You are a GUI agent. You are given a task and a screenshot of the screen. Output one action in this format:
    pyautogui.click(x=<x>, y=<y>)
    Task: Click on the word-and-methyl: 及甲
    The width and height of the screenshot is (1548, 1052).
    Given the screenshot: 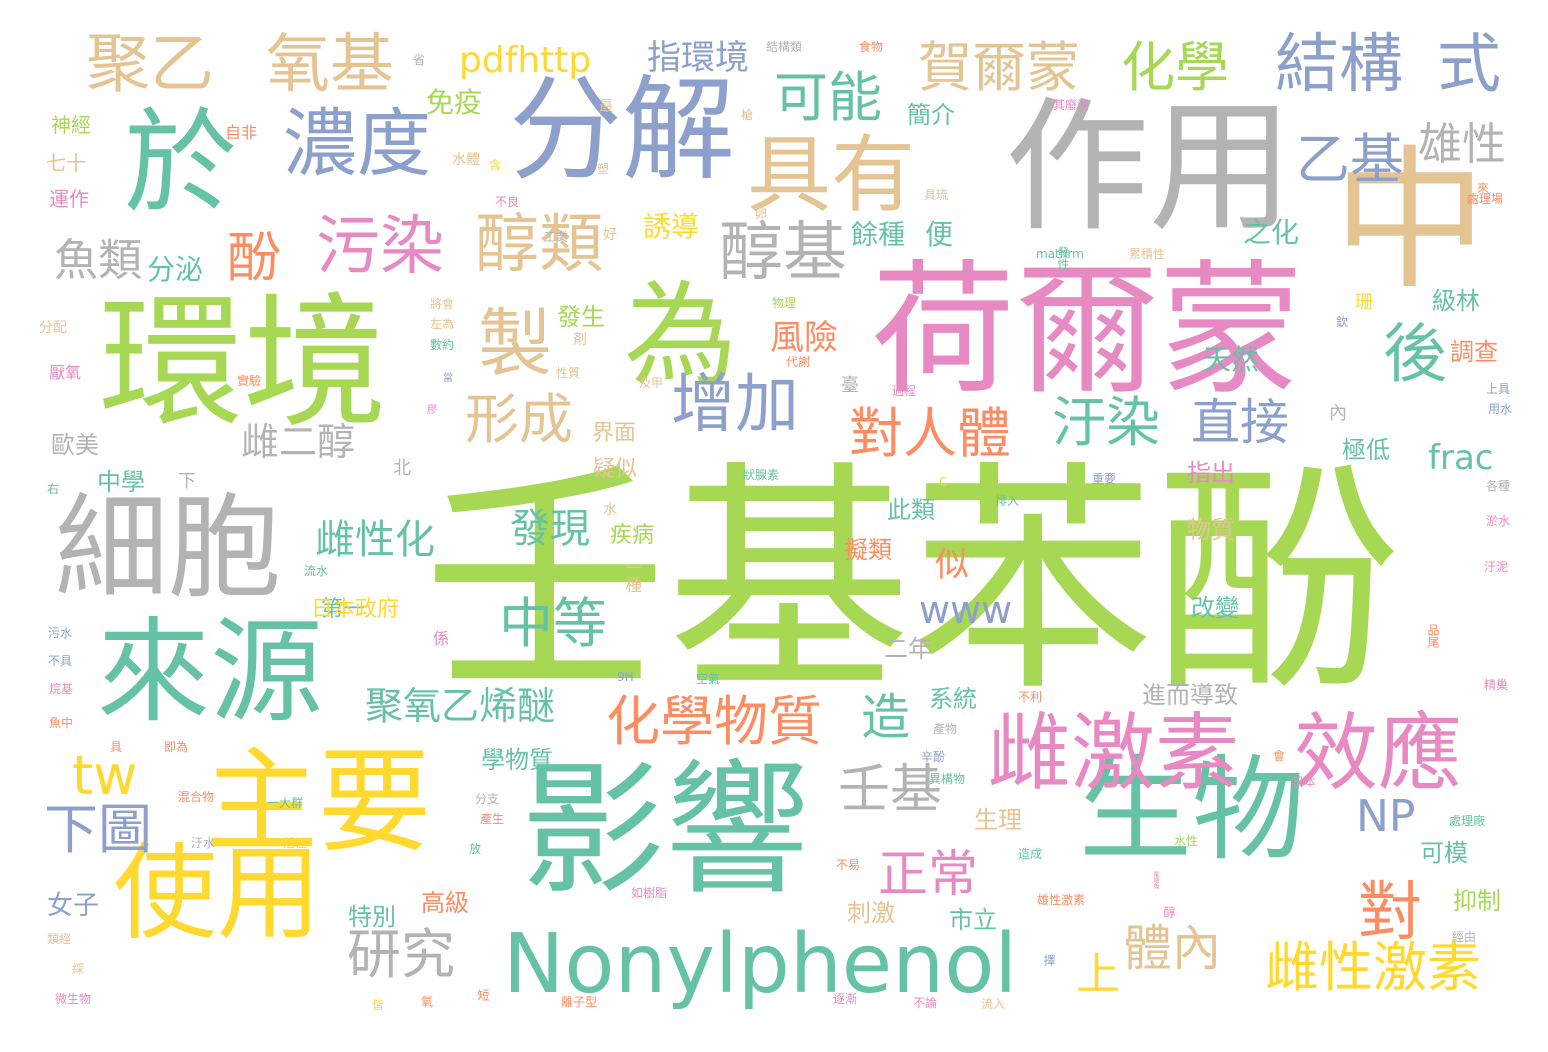 What is the action you would take?
    pyautogui.click(x=651, y=383)
    